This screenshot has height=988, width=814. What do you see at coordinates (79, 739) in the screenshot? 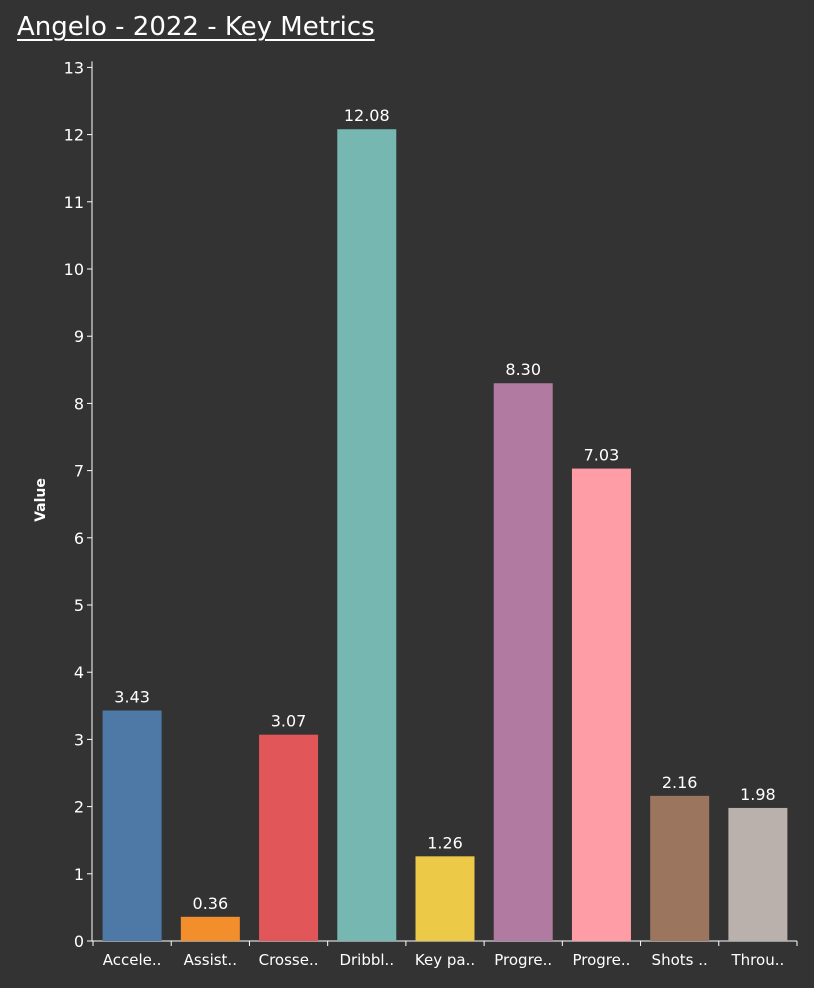
I see `y-tick-label: 3` at bounding box center [79, 739].